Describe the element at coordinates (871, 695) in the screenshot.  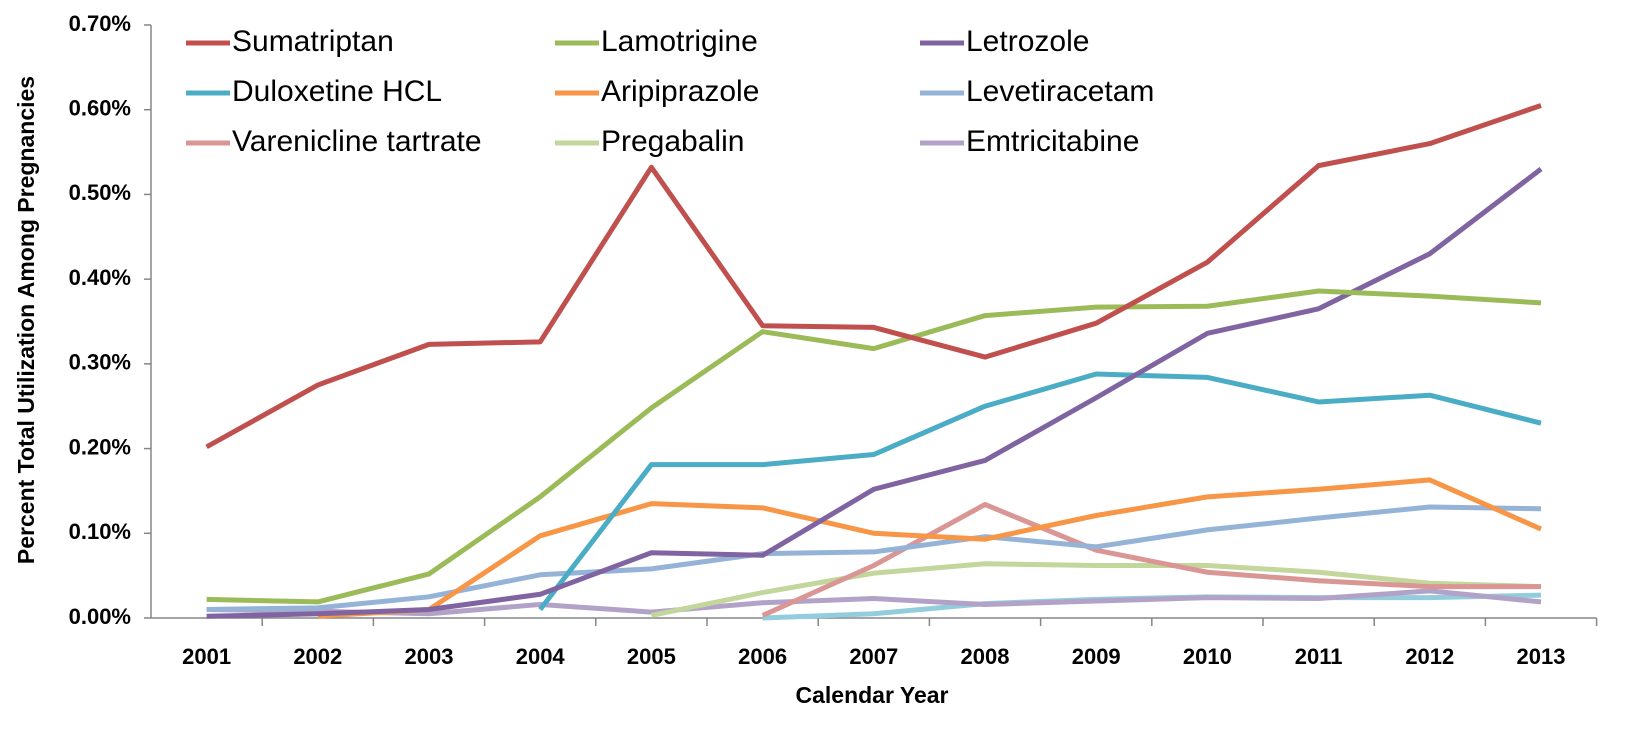
I see `x-axis-label: Calendar Year` at that location.